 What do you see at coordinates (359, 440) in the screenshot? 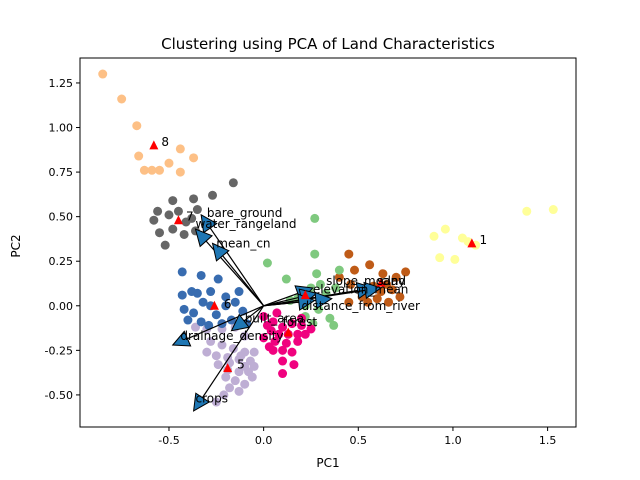
I see `x-tick-label: 0.5` at bounding box center [359, 440].